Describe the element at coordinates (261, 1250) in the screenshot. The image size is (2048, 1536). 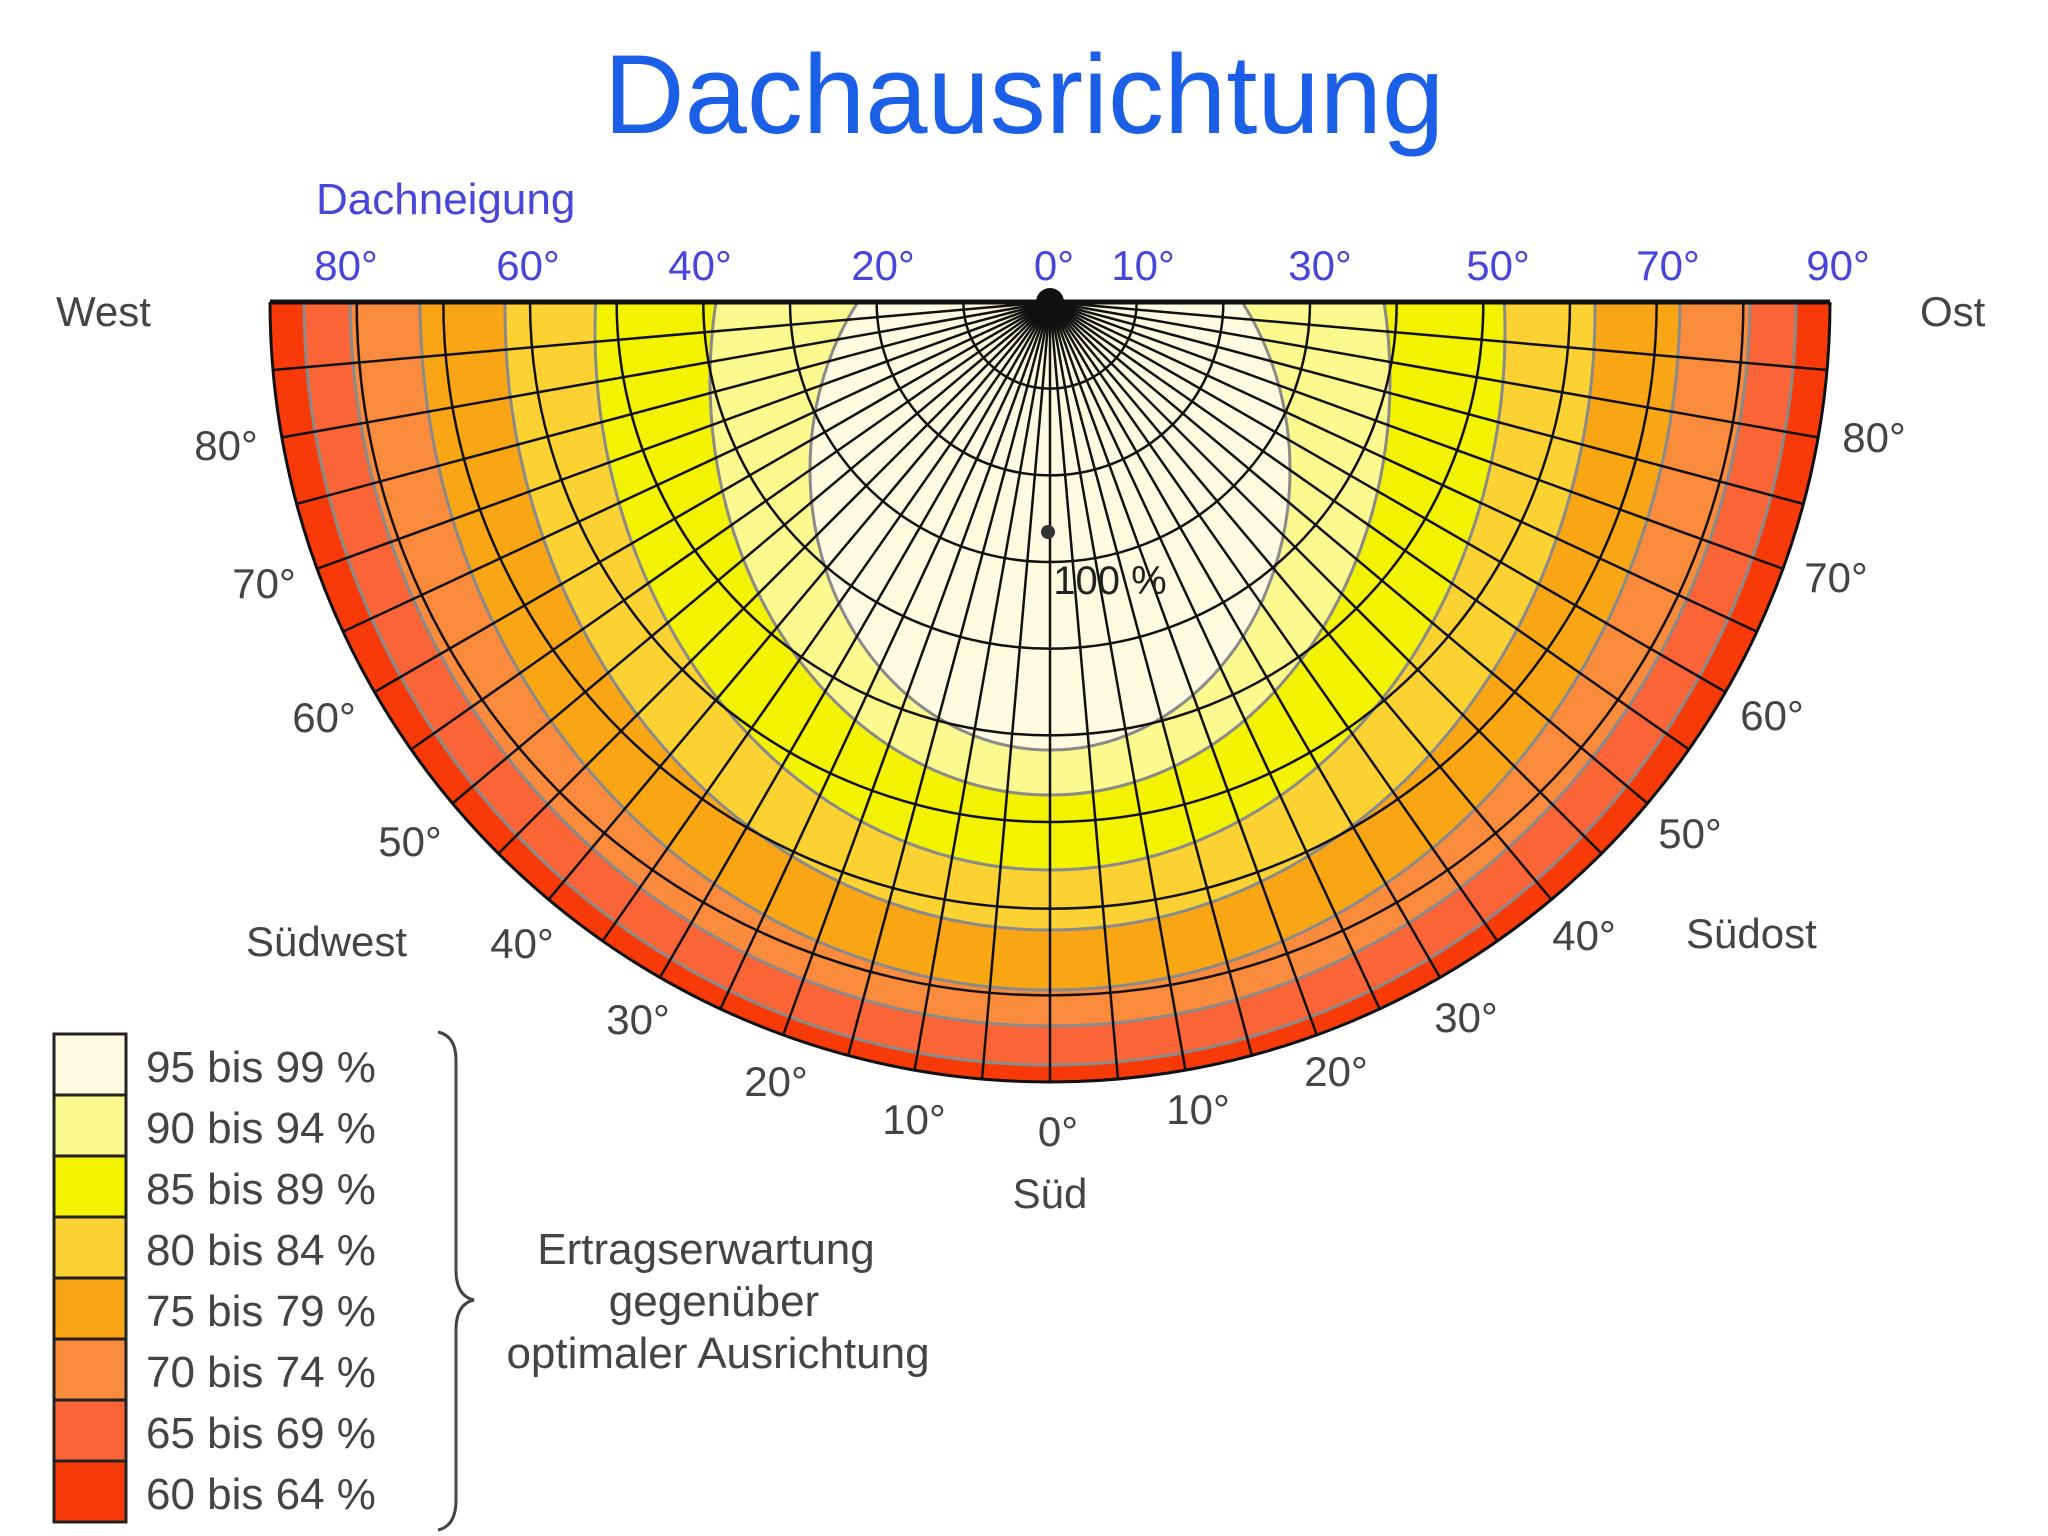
I see `legend-label: 80 bis 84 %` at that location.